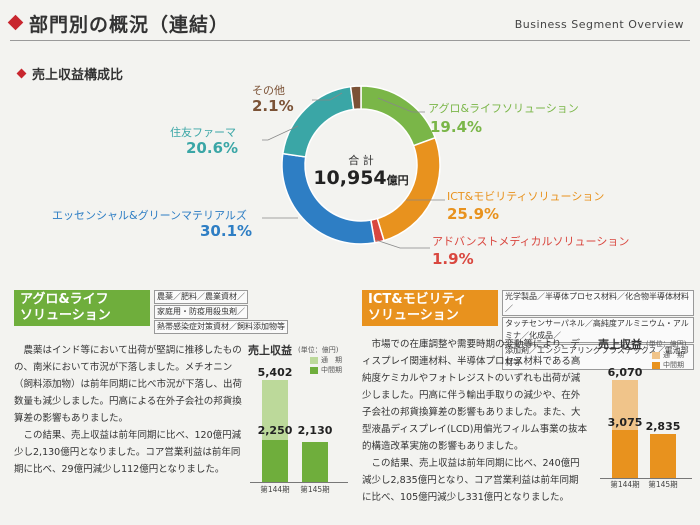 The width and height of the screenshot is (700, 525). Describe the element at coordinates (503, 108) in the screenshot. I see `label-agro: アグロ&ライフソリューション` at that location.